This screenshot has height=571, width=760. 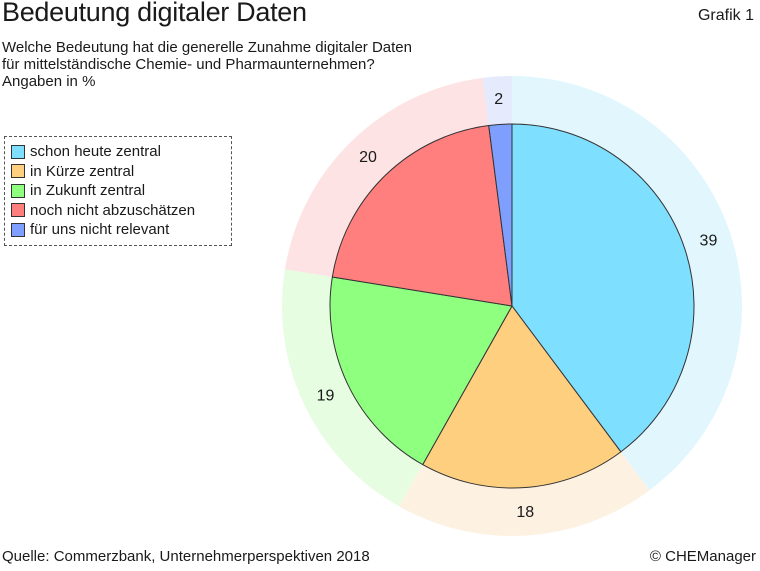 I want to click on data-label-0: 39, so click(x=709, y=240).